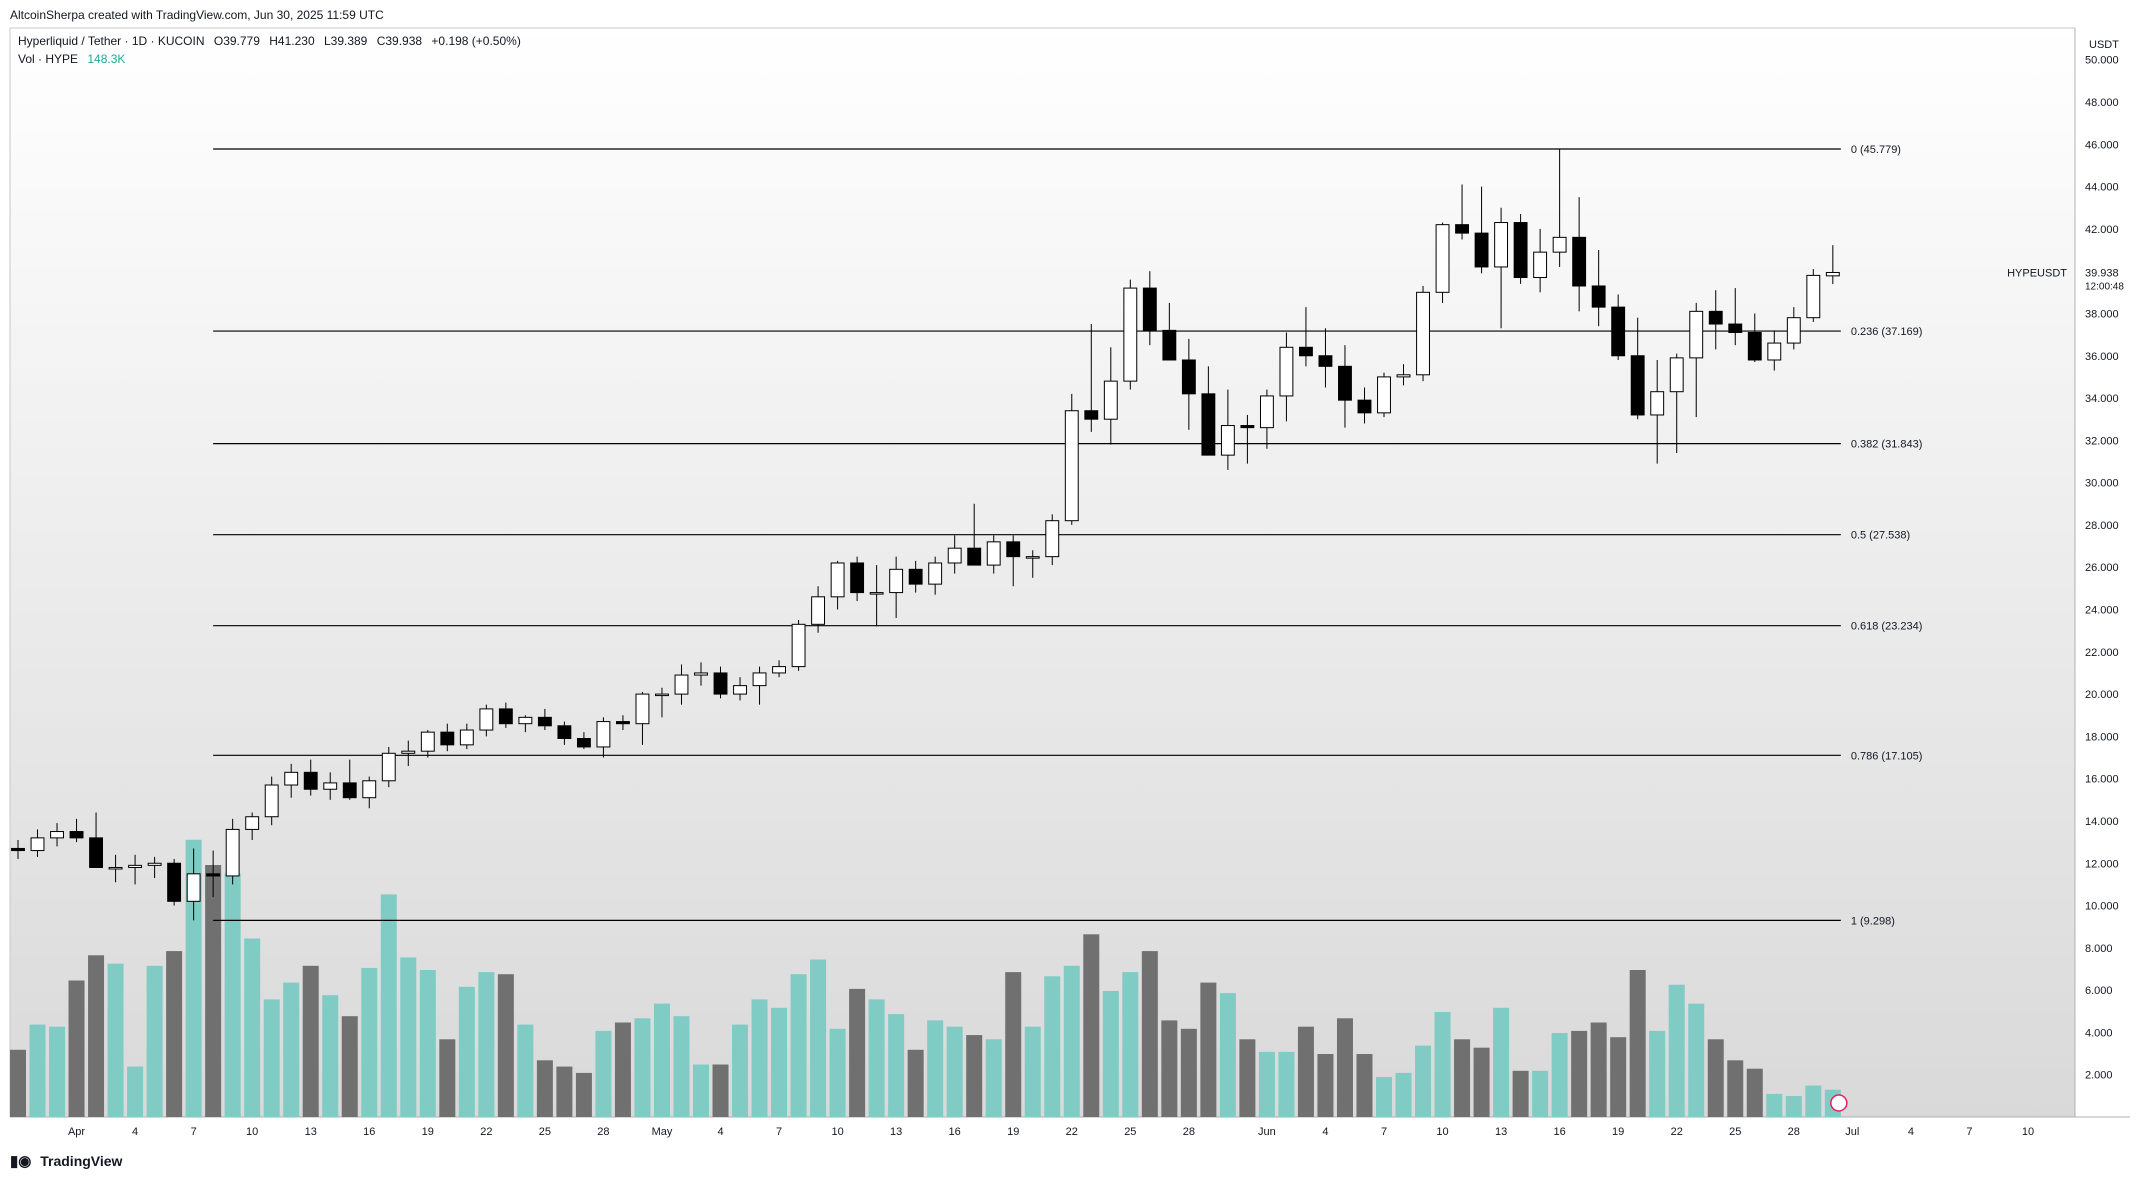  I want to click on open-value: O39.779, so click(236, 41).